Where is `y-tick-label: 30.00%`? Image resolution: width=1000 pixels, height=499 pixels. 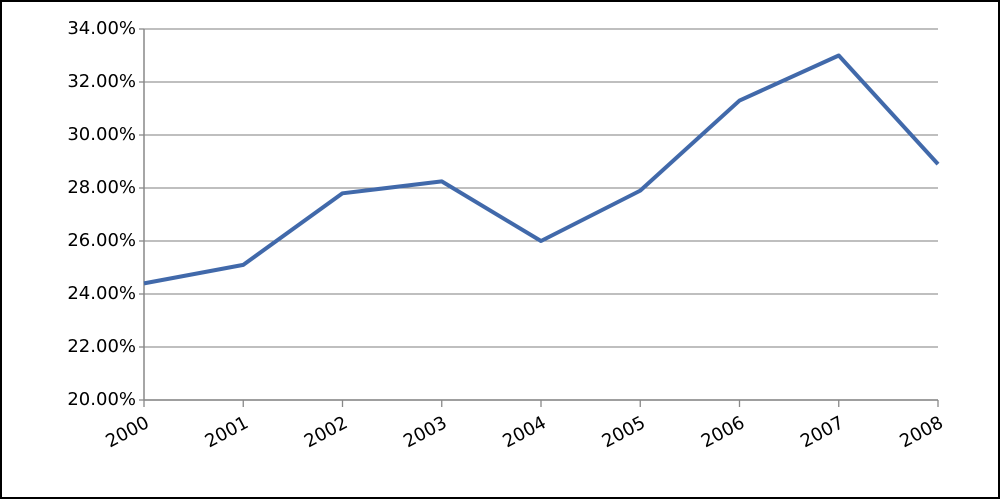
y-tick-label: 30.00% is located at coordinates (101, 134).